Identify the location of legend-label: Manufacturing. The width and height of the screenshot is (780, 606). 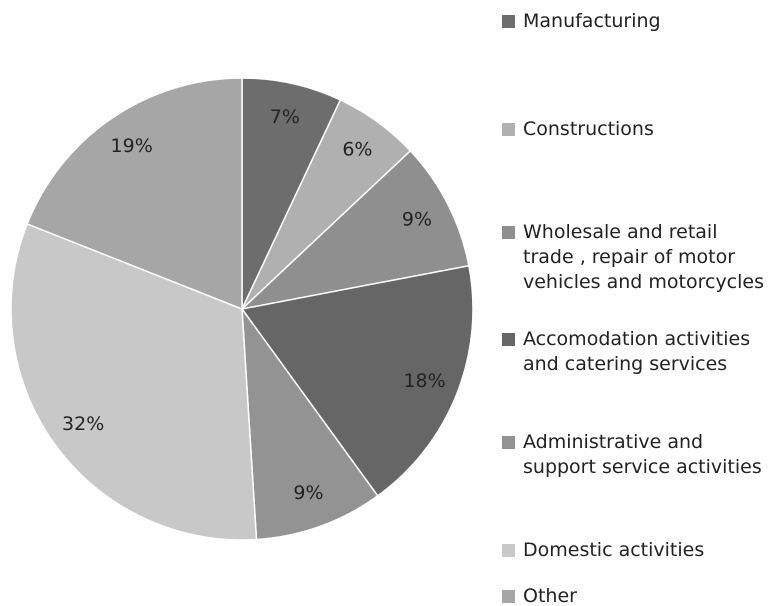
(592, 21).